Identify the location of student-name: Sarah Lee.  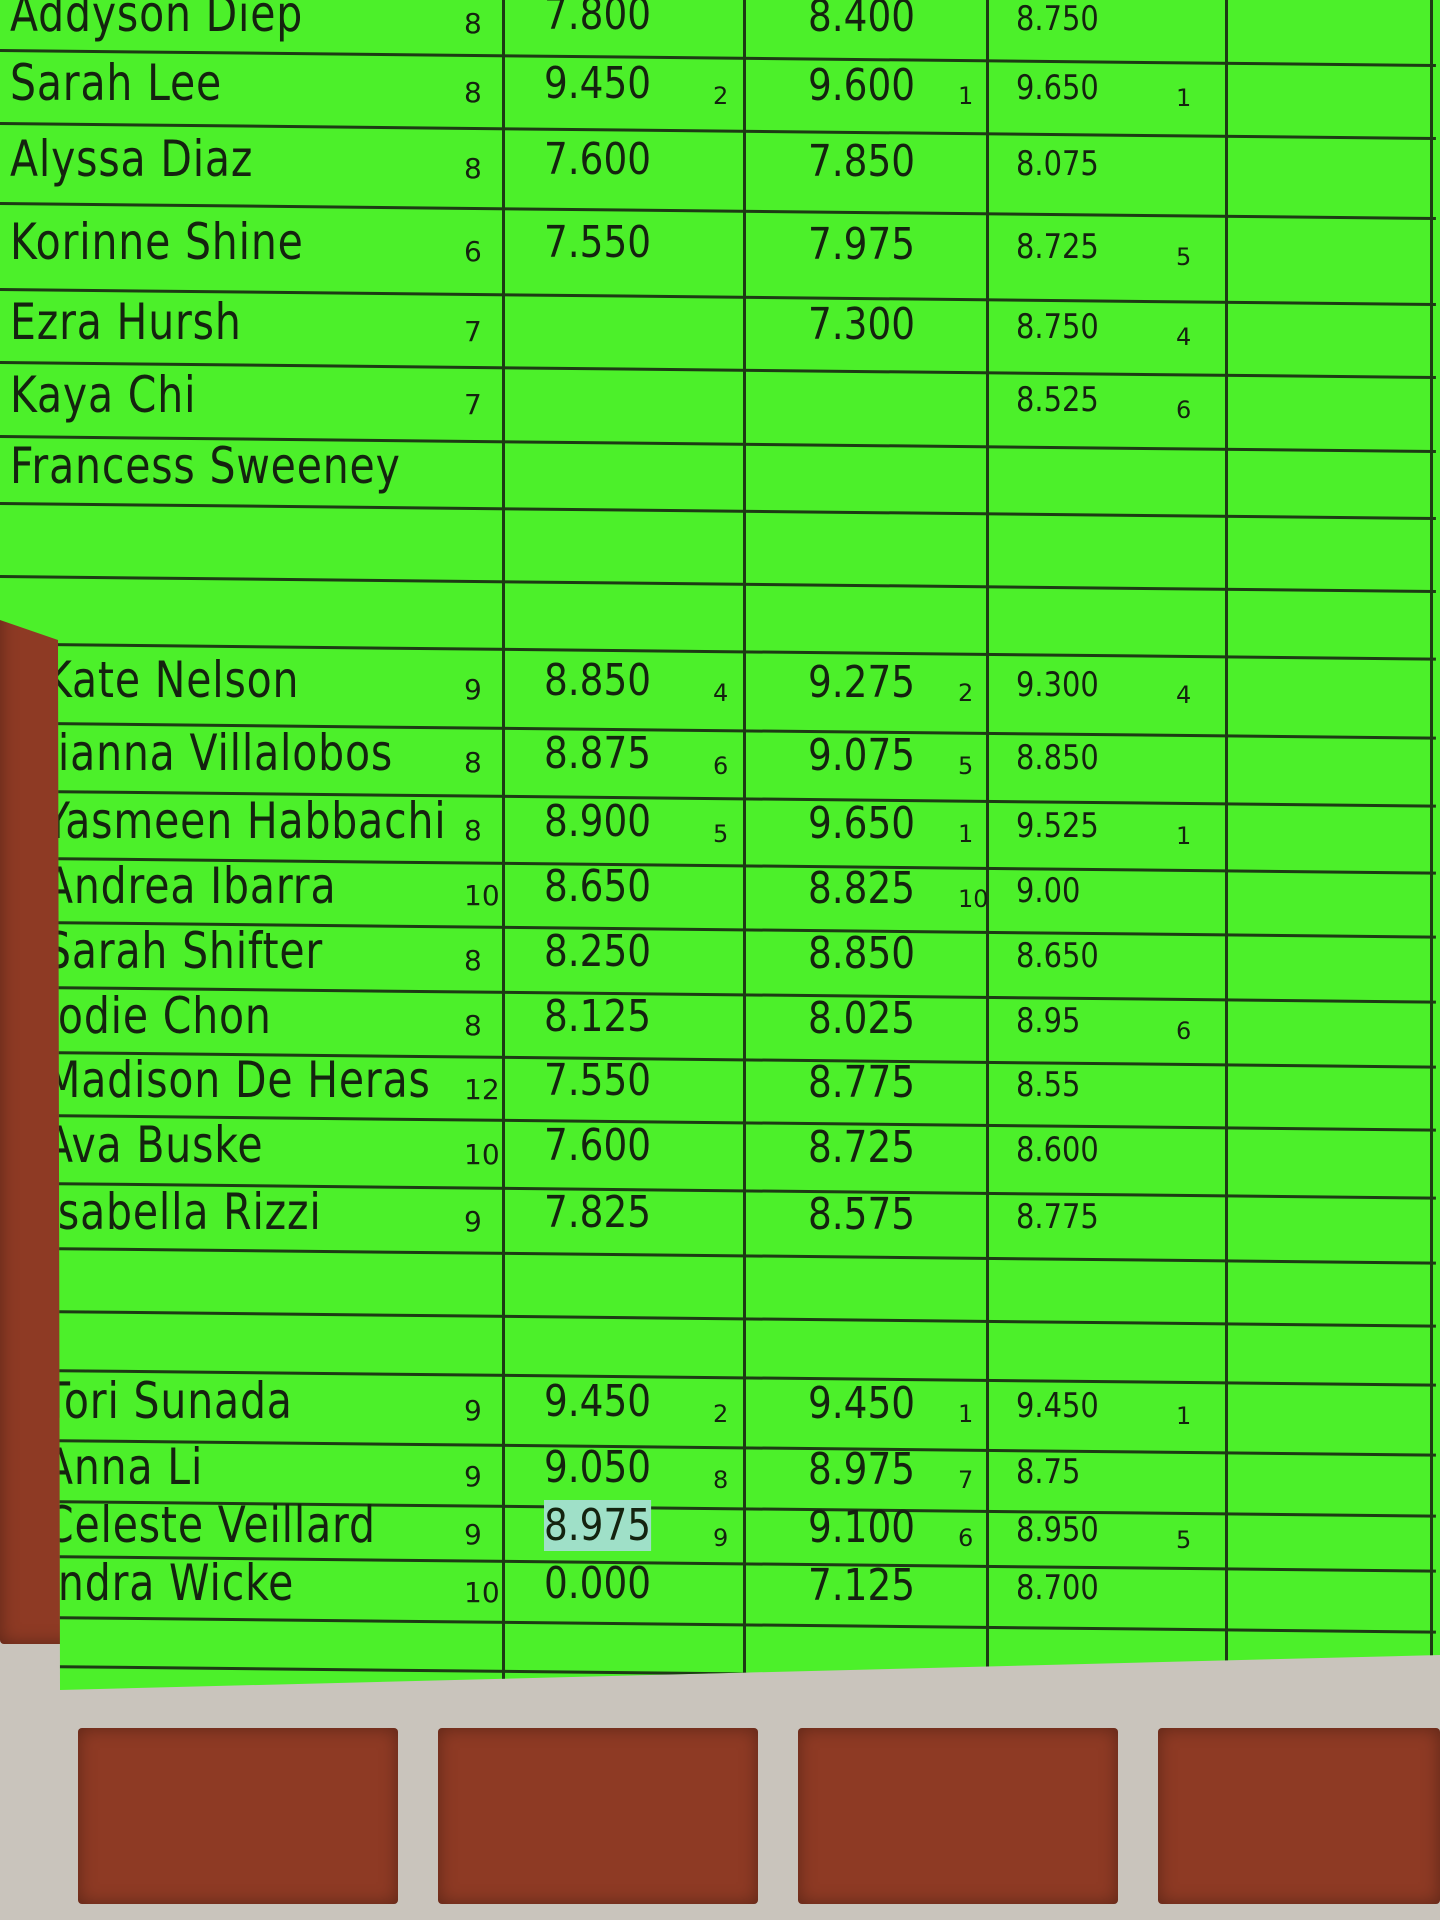
(116, 82).